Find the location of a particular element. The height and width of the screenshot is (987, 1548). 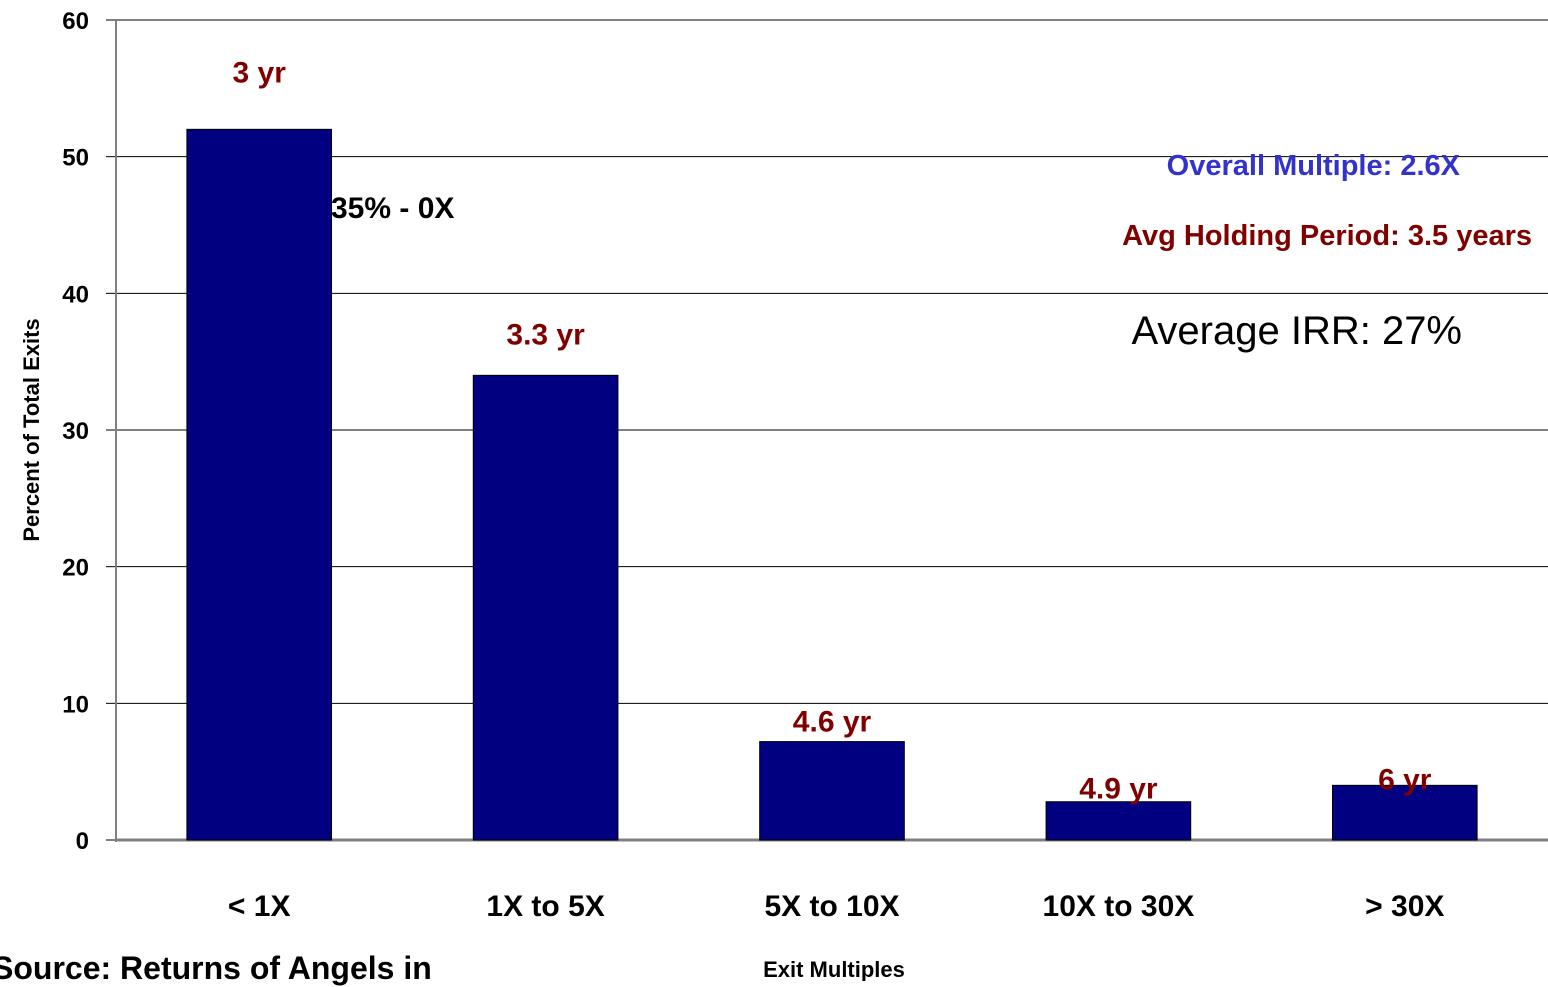

y-tick-label-10: 10 is located at coordinates (75, 704).